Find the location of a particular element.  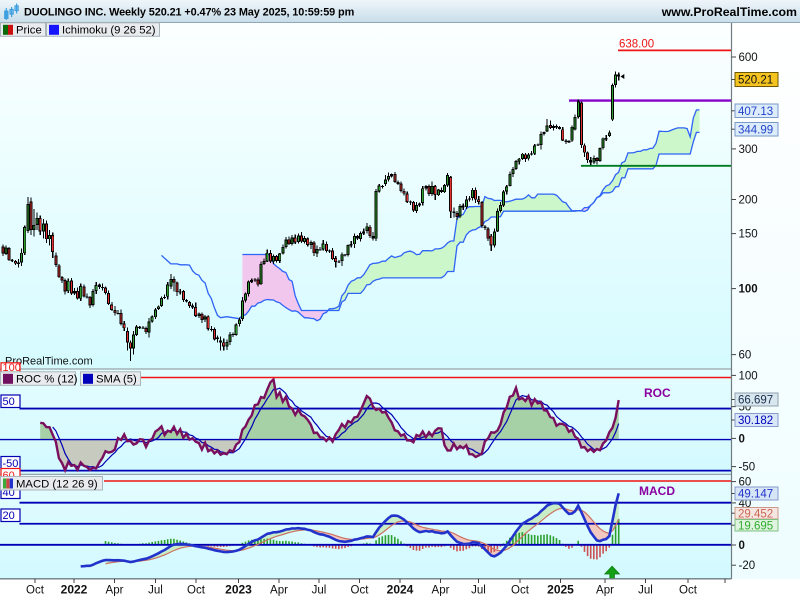

svg-text: 29.452 is located at coordinates (755, 515).